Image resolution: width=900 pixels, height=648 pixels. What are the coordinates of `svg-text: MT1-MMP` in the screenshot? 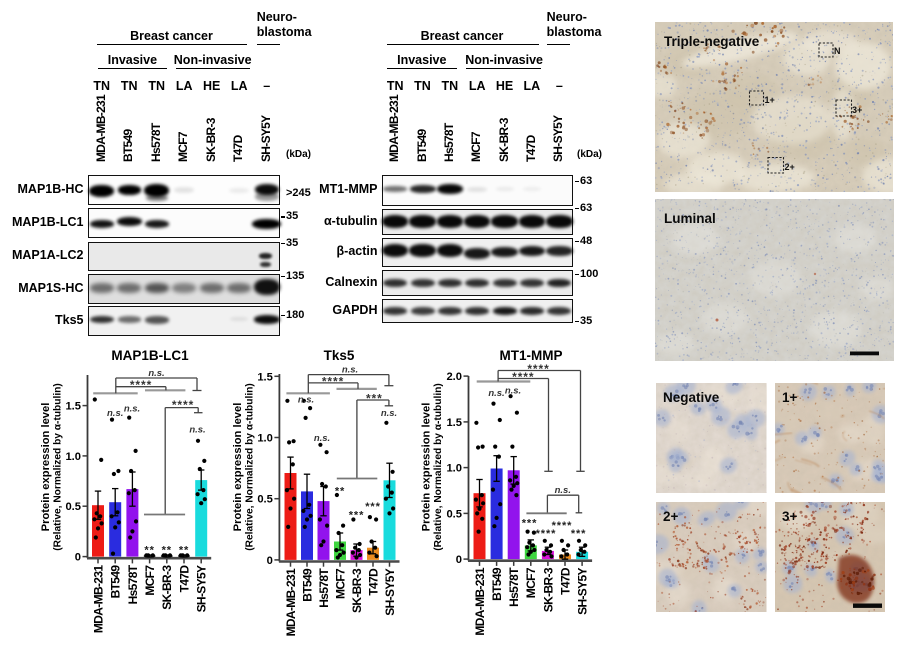 It's located at (531, 355).